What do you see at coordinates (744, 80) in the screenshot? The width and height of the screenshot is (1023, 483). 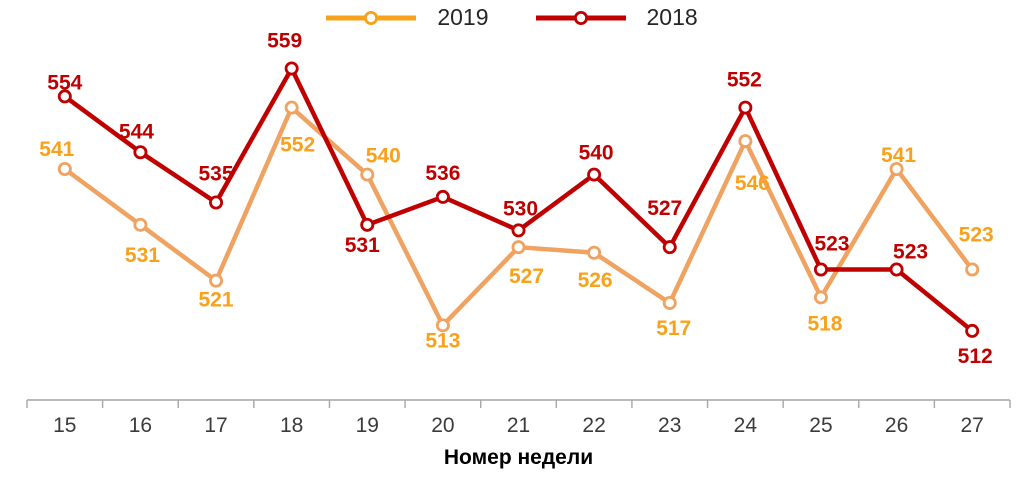 I see `data-label-2018: 552` at bounding box center [744, 80].